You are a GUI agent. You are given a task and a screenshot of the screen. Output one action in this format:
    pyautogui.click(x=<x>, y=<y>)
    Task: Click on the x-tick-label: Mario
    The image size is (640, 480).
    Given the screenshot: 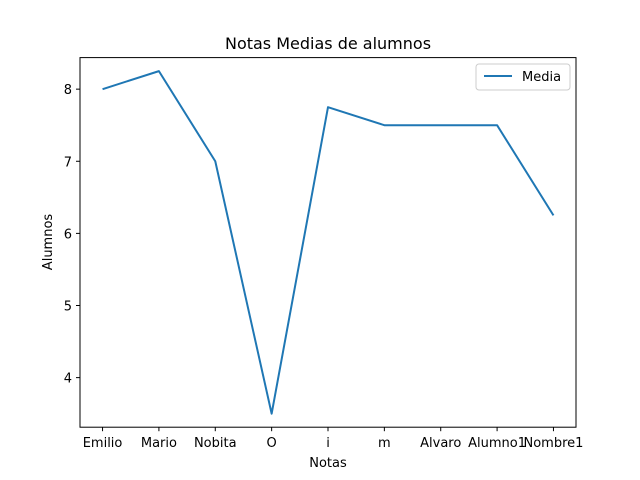 What is the action you would take?
    pyautogui.click(x=159, y=443)
    